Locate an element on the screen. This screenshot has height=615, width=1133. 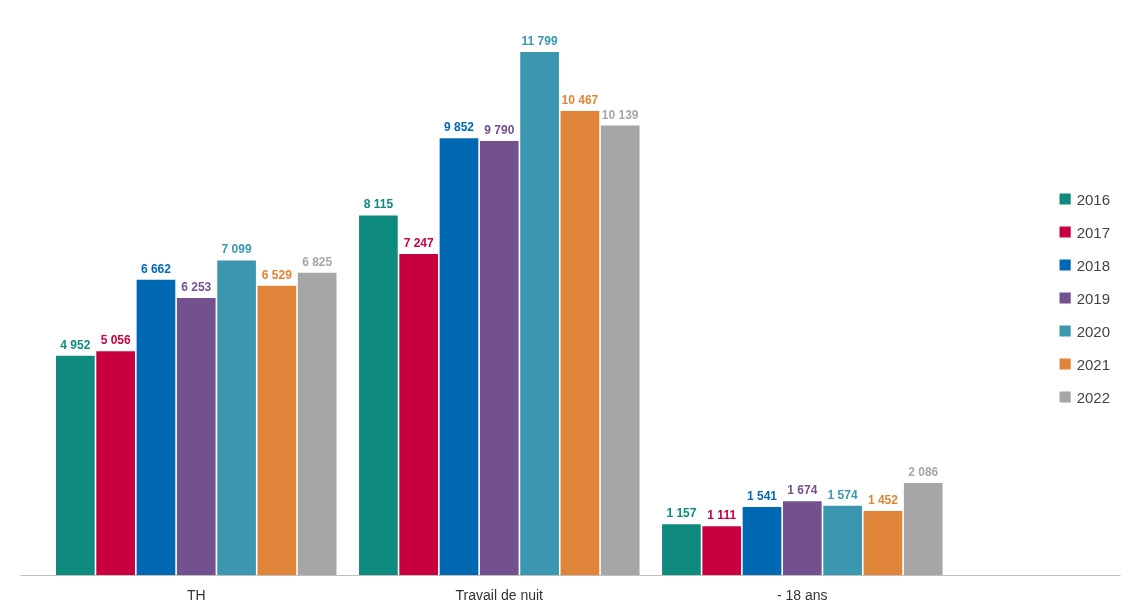
data-label: 1 157 is located at coordinates (681, 513).